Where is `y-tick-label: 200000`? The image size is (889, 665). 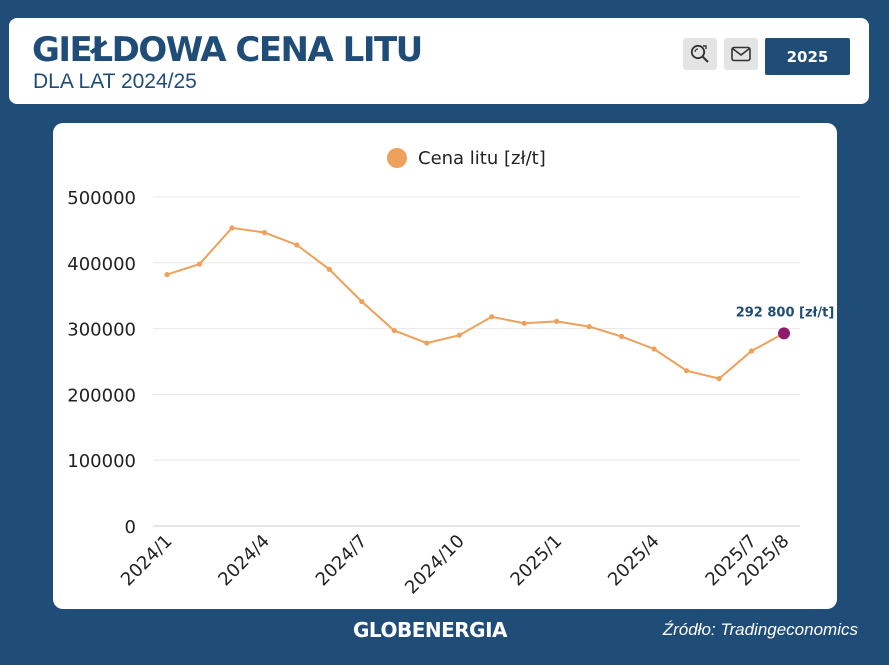
y-tick-label: 200000 is located at coordinates (101, 395).